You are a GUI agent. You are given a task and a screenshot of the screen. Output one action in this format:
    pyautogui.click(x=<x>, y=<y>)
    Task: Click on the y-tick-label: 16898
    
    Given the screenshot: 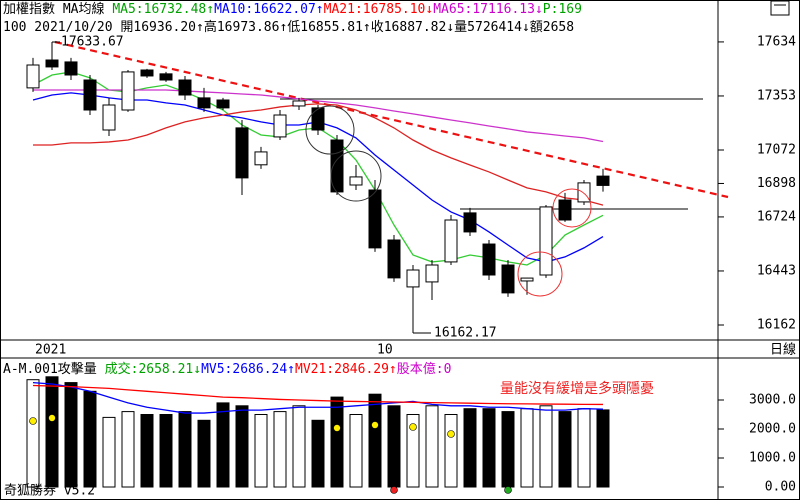 What is the action you would take?
    pyautogui.click(x=776, y=183)
    